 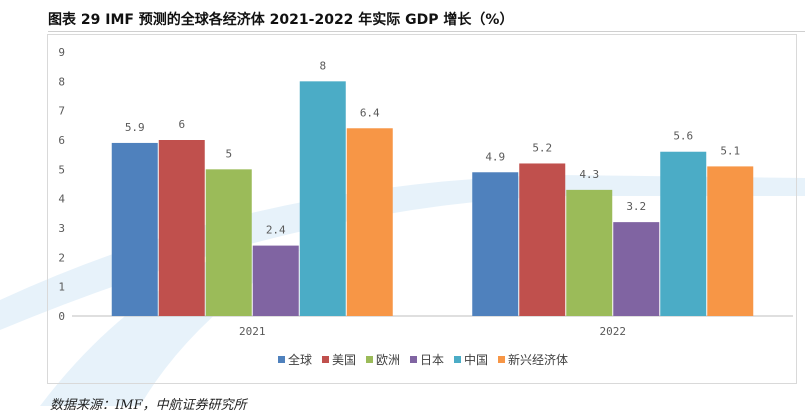 I want to click on source-note: 数据来源：IMF，中航证券研究所, so click(x=148, y=405).